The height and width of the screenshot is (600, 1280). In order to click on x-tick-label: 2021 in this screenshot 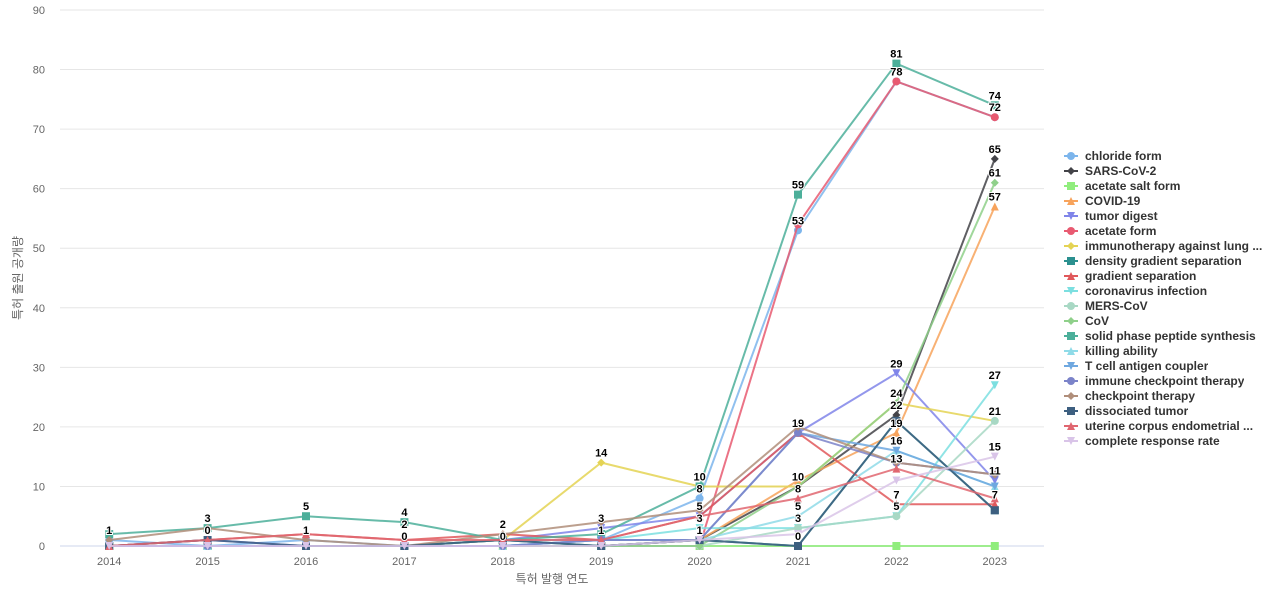, I will do `click(798, 562)`.